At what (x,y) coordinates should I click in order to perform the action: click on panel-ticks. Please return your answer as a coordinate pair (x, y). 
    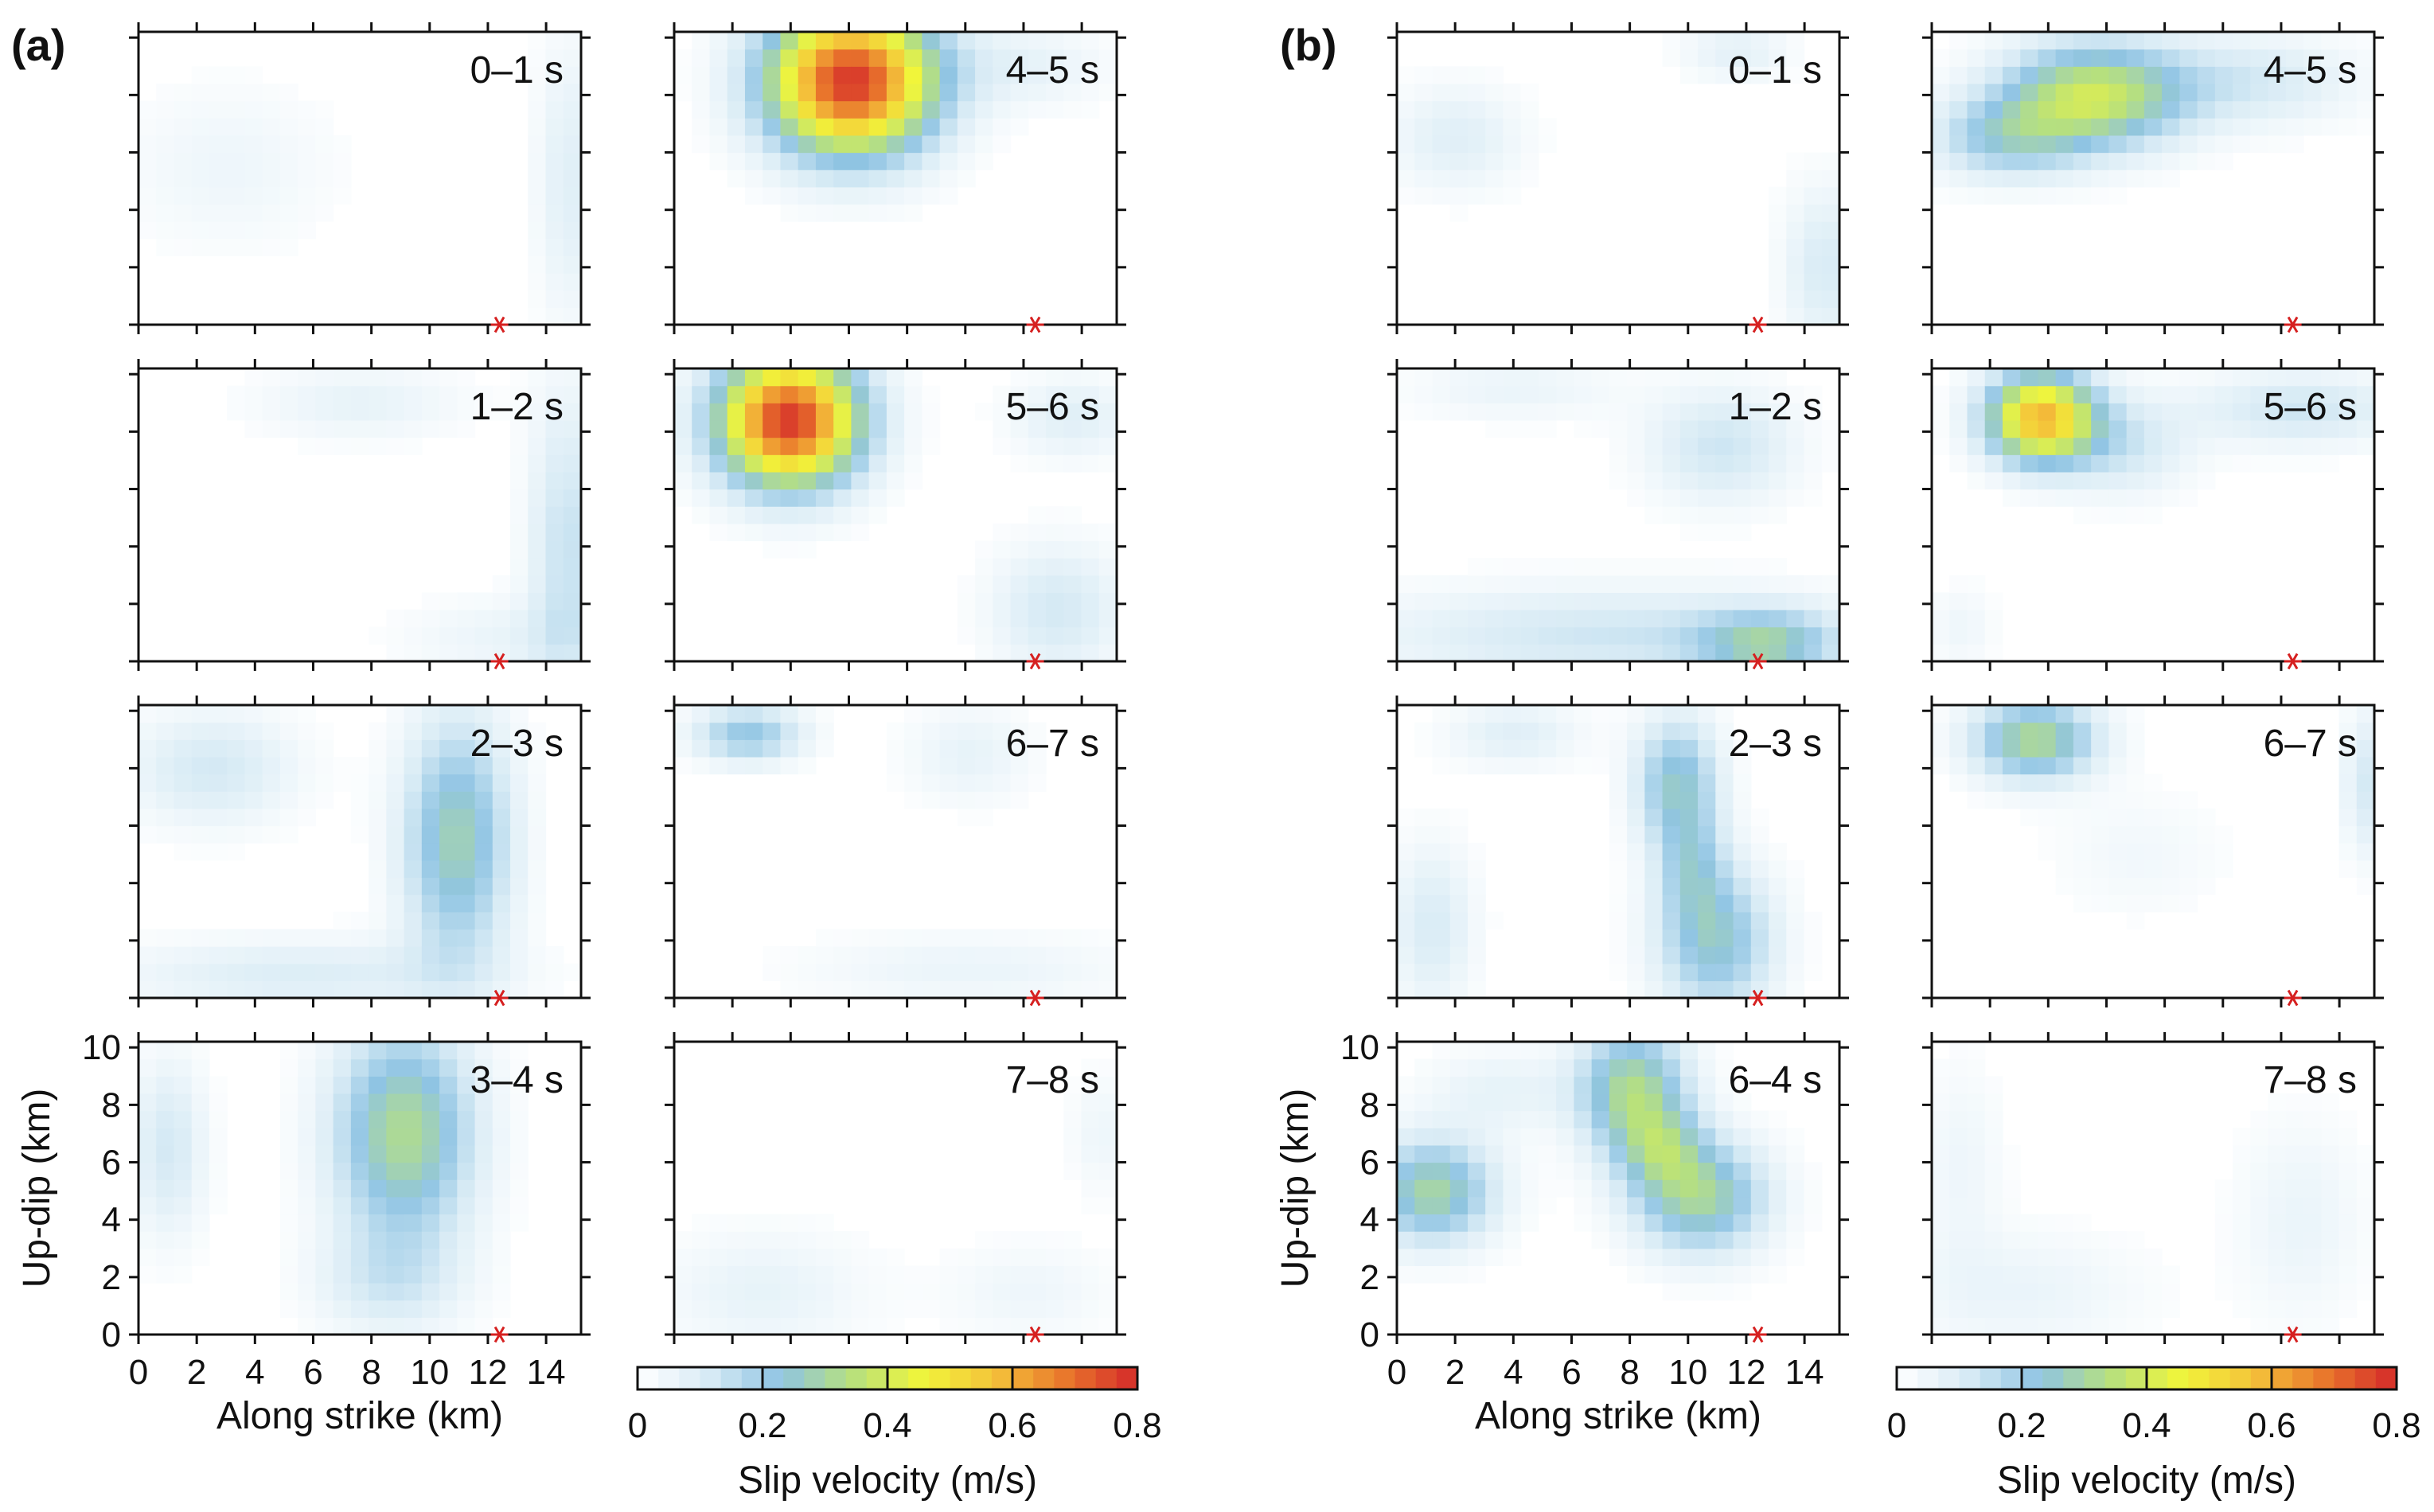
    Looking at the image, I should click on (2153, 178).